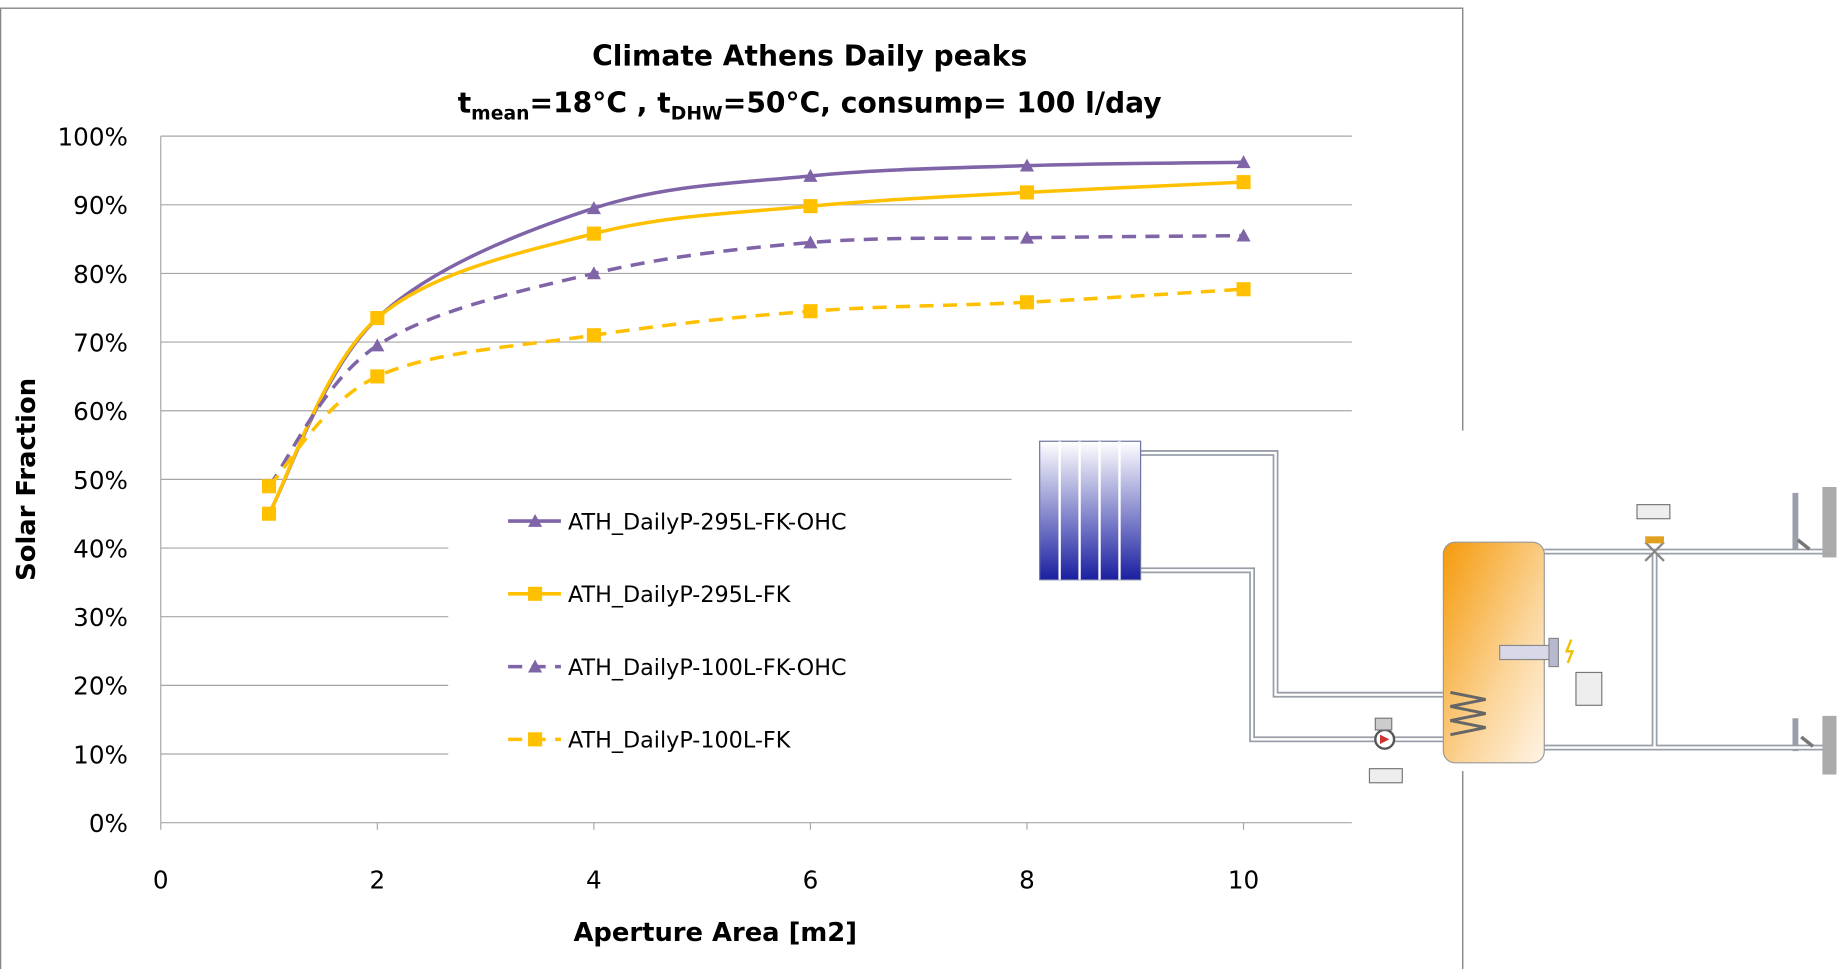  What do you see at coordinates (809, 56) in the screenshot?
I see `chart-title: Climate Athens Daily peaks` at bounding box center [809, 56].